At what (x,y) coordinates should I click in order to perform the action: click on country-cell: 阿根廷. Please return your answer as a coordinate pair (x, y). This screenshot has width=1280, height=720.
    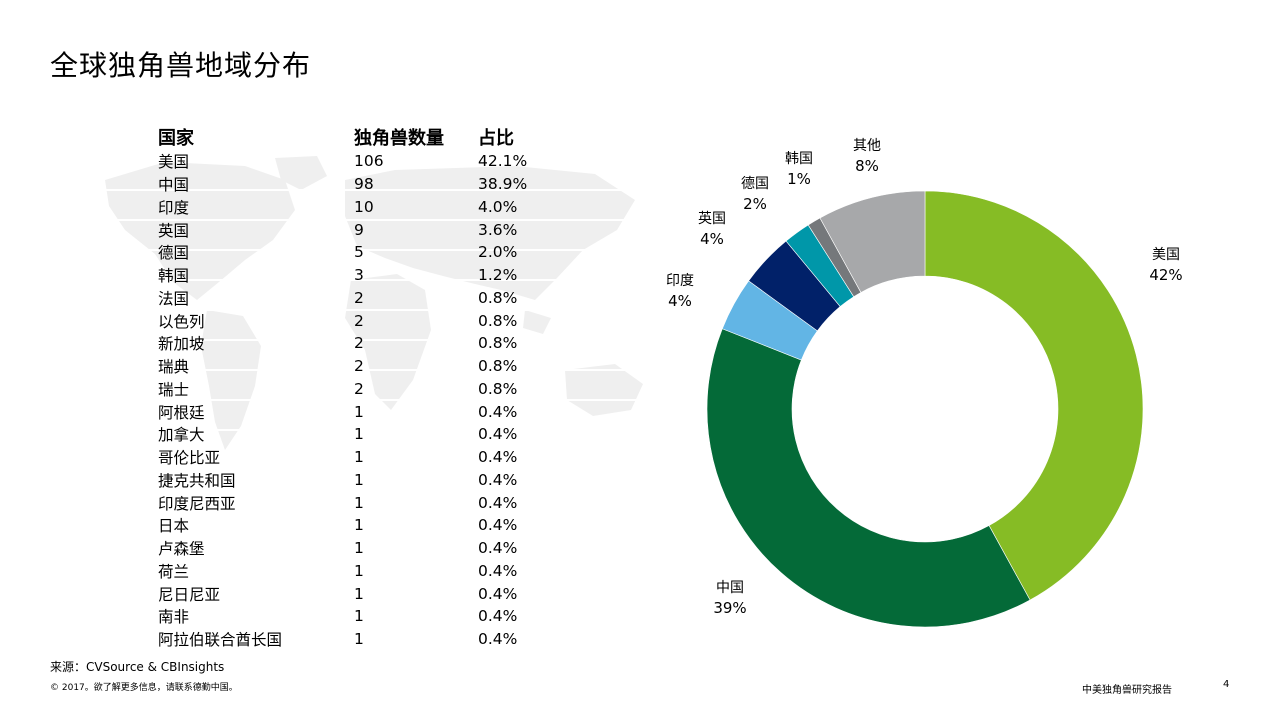
    Looking at the image, I should click on (181, 412).